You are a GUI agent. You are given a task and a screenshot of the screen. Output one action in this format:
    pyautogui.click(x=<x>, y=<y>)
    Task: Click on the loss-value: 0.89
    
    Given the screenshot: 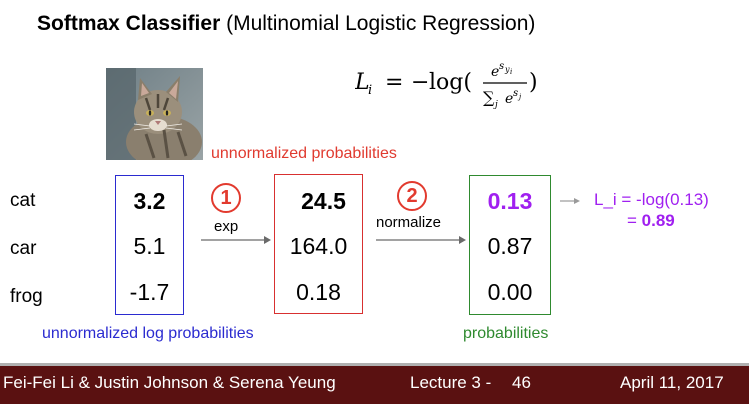 What is the action you would take?
    pyautogui.click(x=658, y=220)
    